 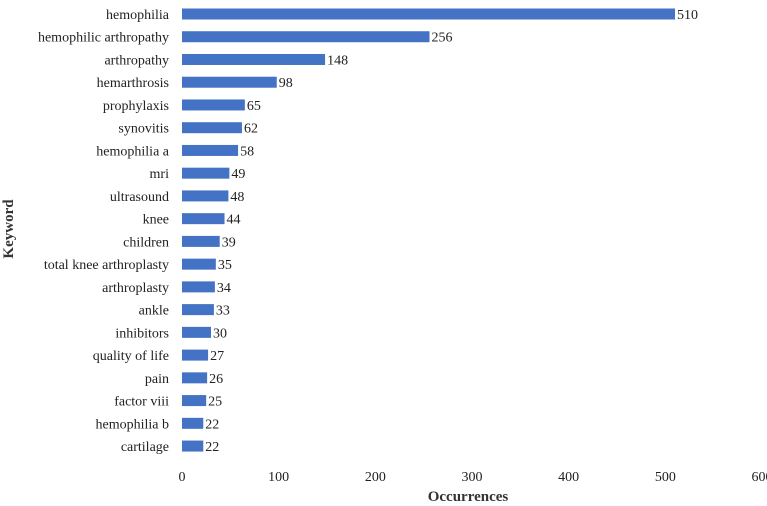 I want to click on data-label-15: 27, so click(x=217, y=356).